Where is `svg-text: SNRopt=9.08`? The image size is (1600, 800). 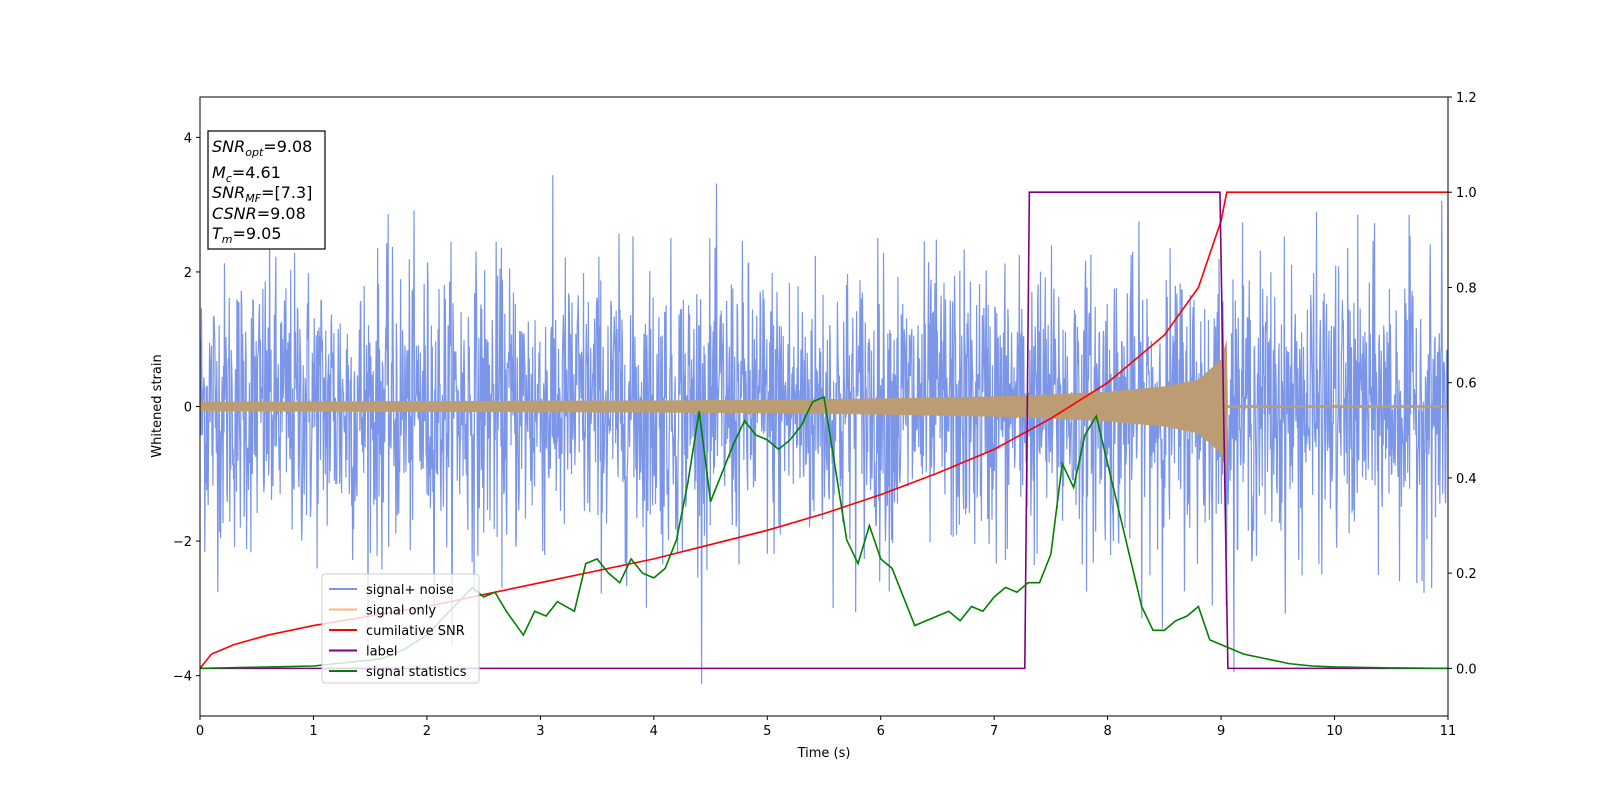
svg-text: SNRopt=9.08 is located at coordinates (262, 148).